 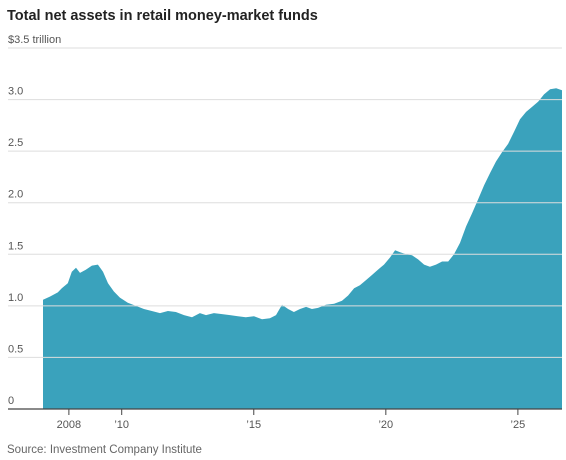 What do you see at coordinates (15, 143) in the screenshot?
I see `y-tick-label: 2.5` at bounding box center [15, 143].